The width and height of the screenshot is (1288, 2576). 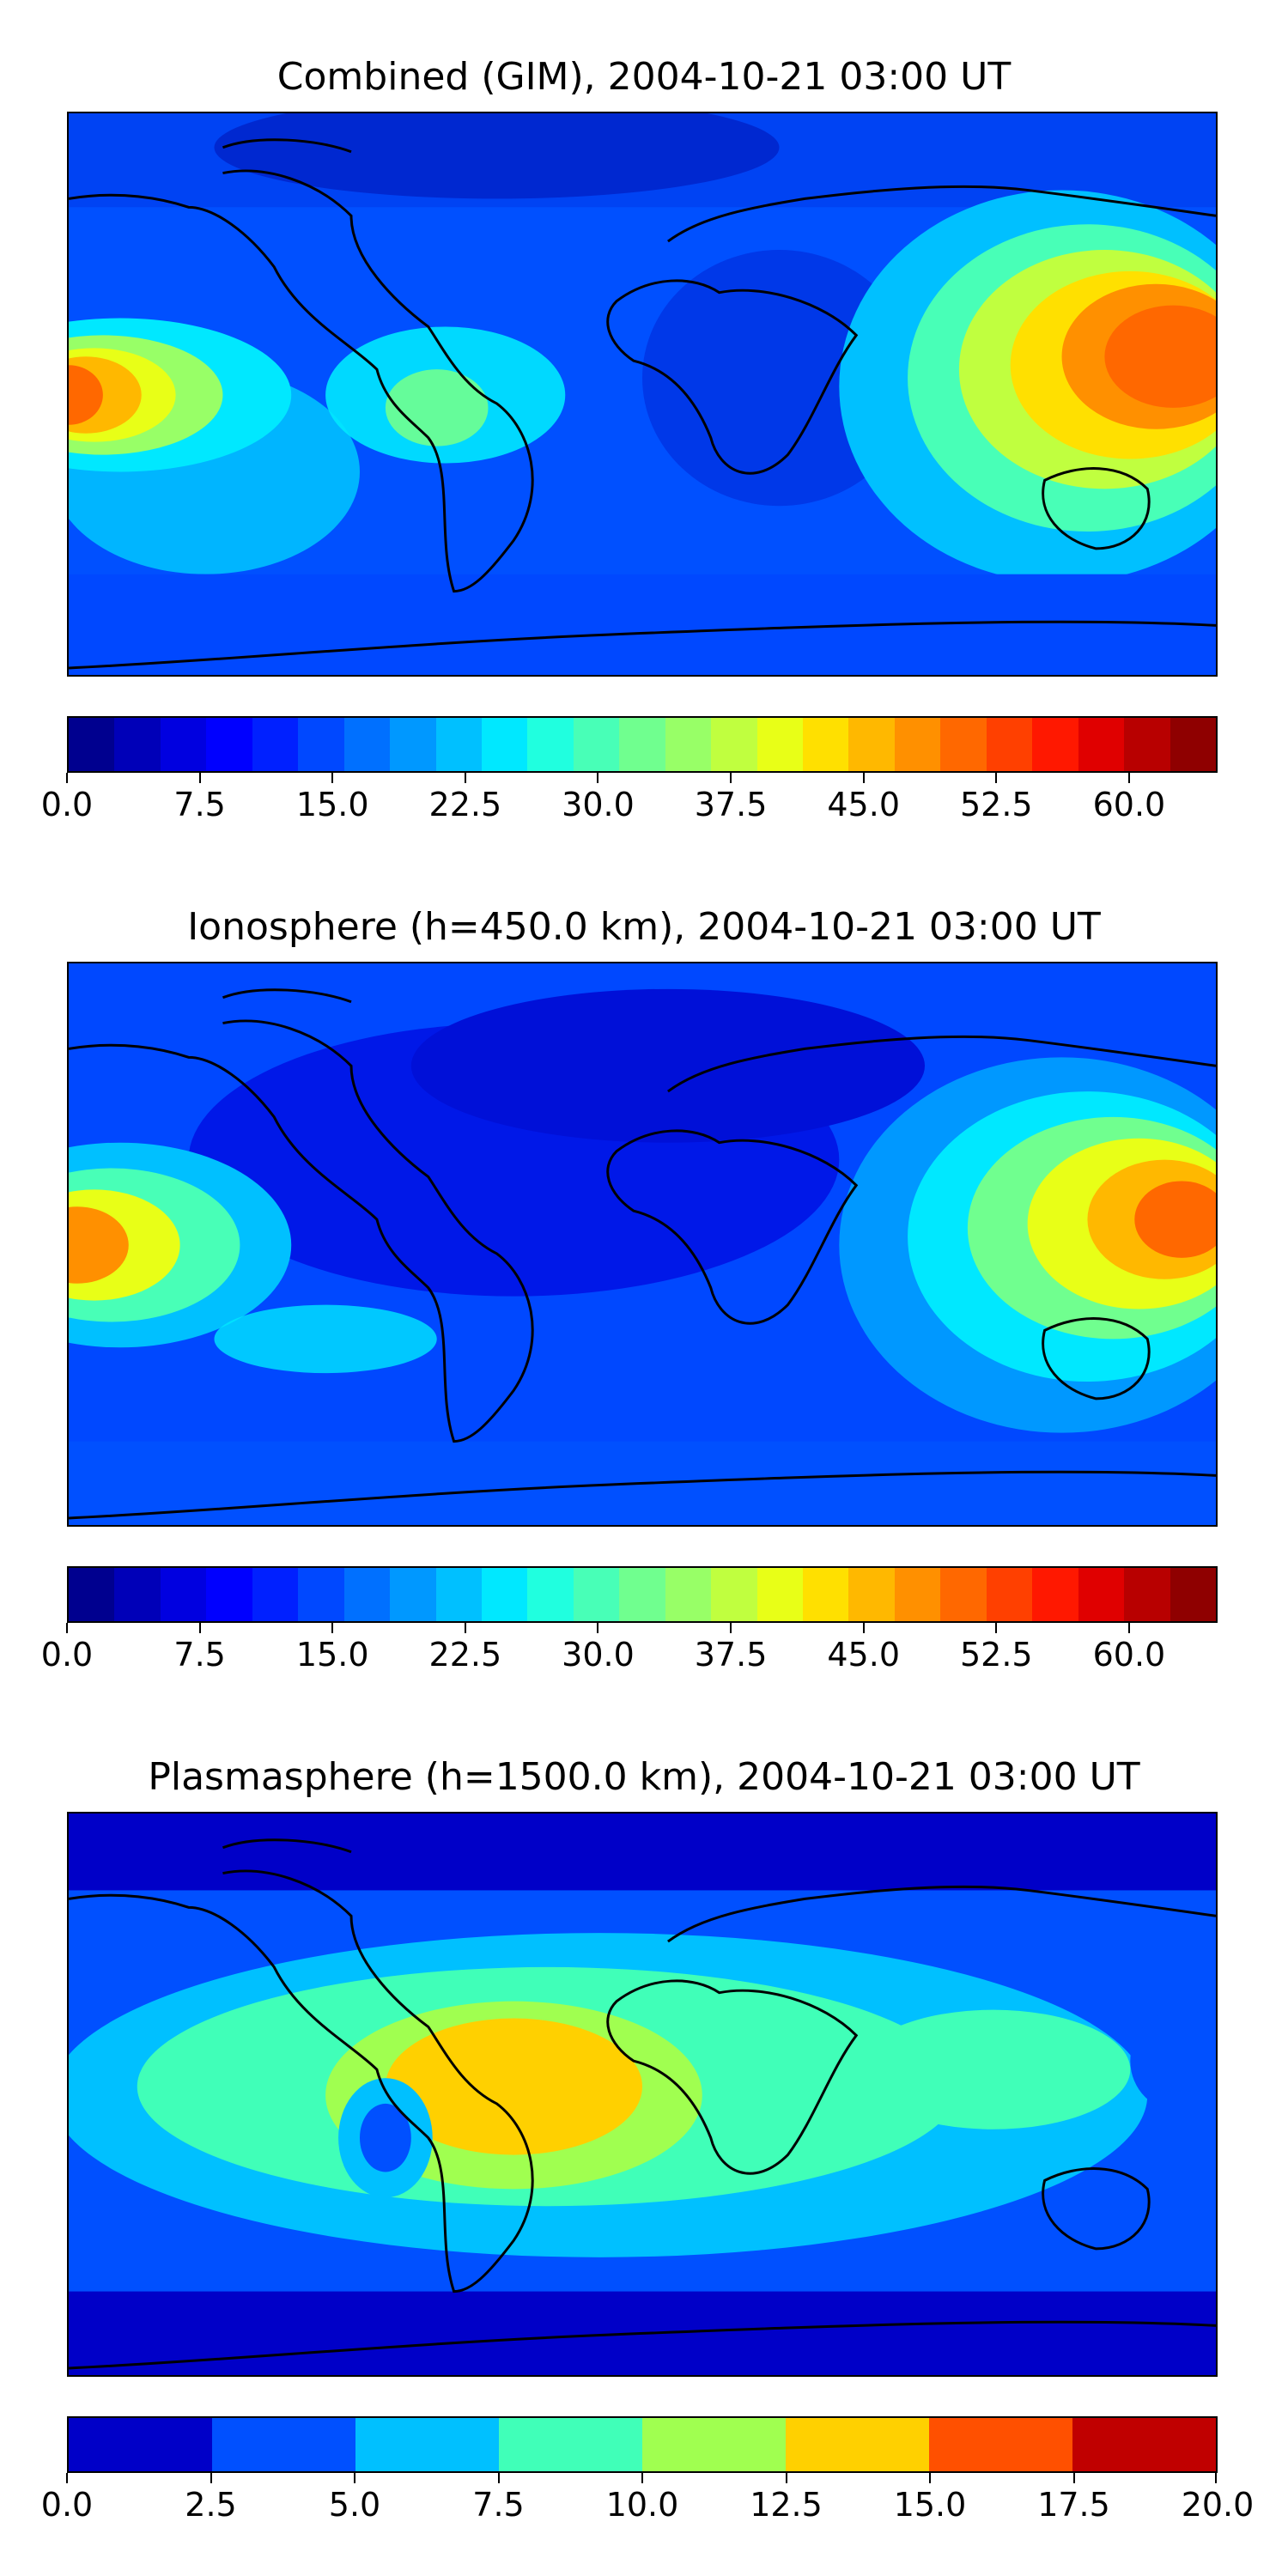 What do you see at coordinates (1218, 2505) in the screenshot?
I see `colorbar-tick-label: 20.0` at bounding box center [1218, 2505].